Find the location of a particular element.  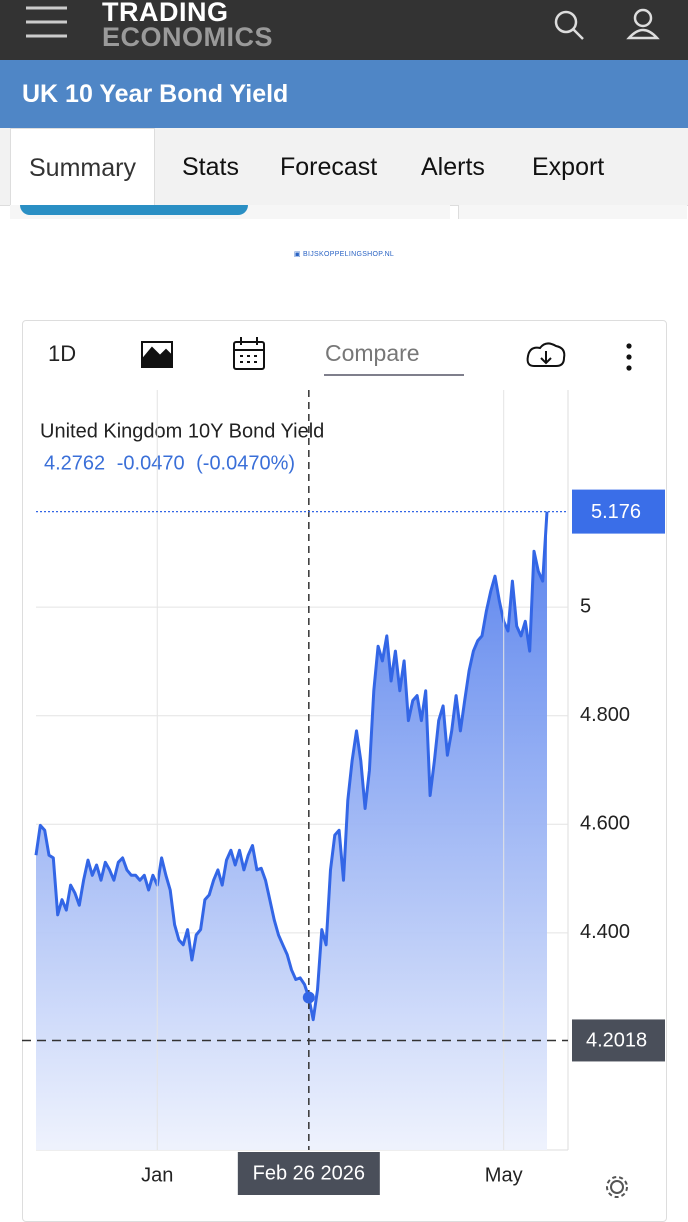

y-tick-label: 4.600 is located at coordinates (605, 824).